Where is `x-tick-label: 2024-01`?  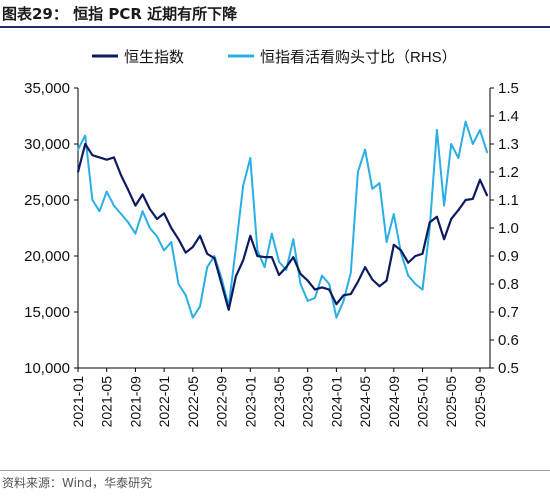 x-tick-label: 2024-01 is located at coordinates (336, 402).